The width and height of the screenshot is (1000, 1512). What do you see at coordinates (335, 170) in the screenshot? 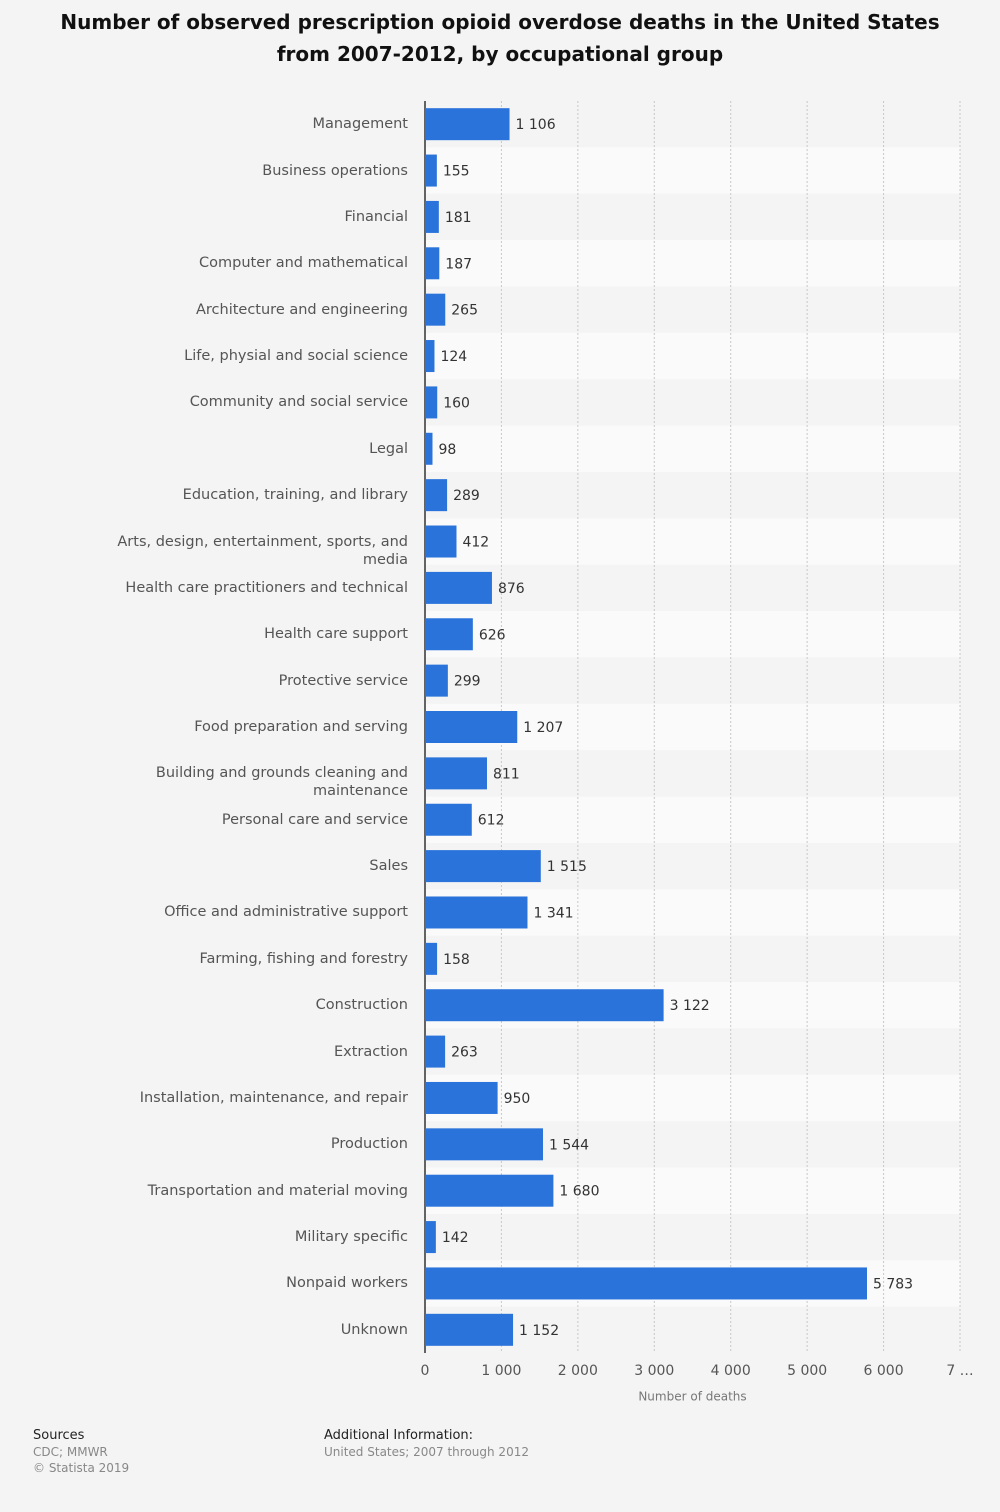
I see `y-tick-label: Business operations` at bounding box center [335, 170].